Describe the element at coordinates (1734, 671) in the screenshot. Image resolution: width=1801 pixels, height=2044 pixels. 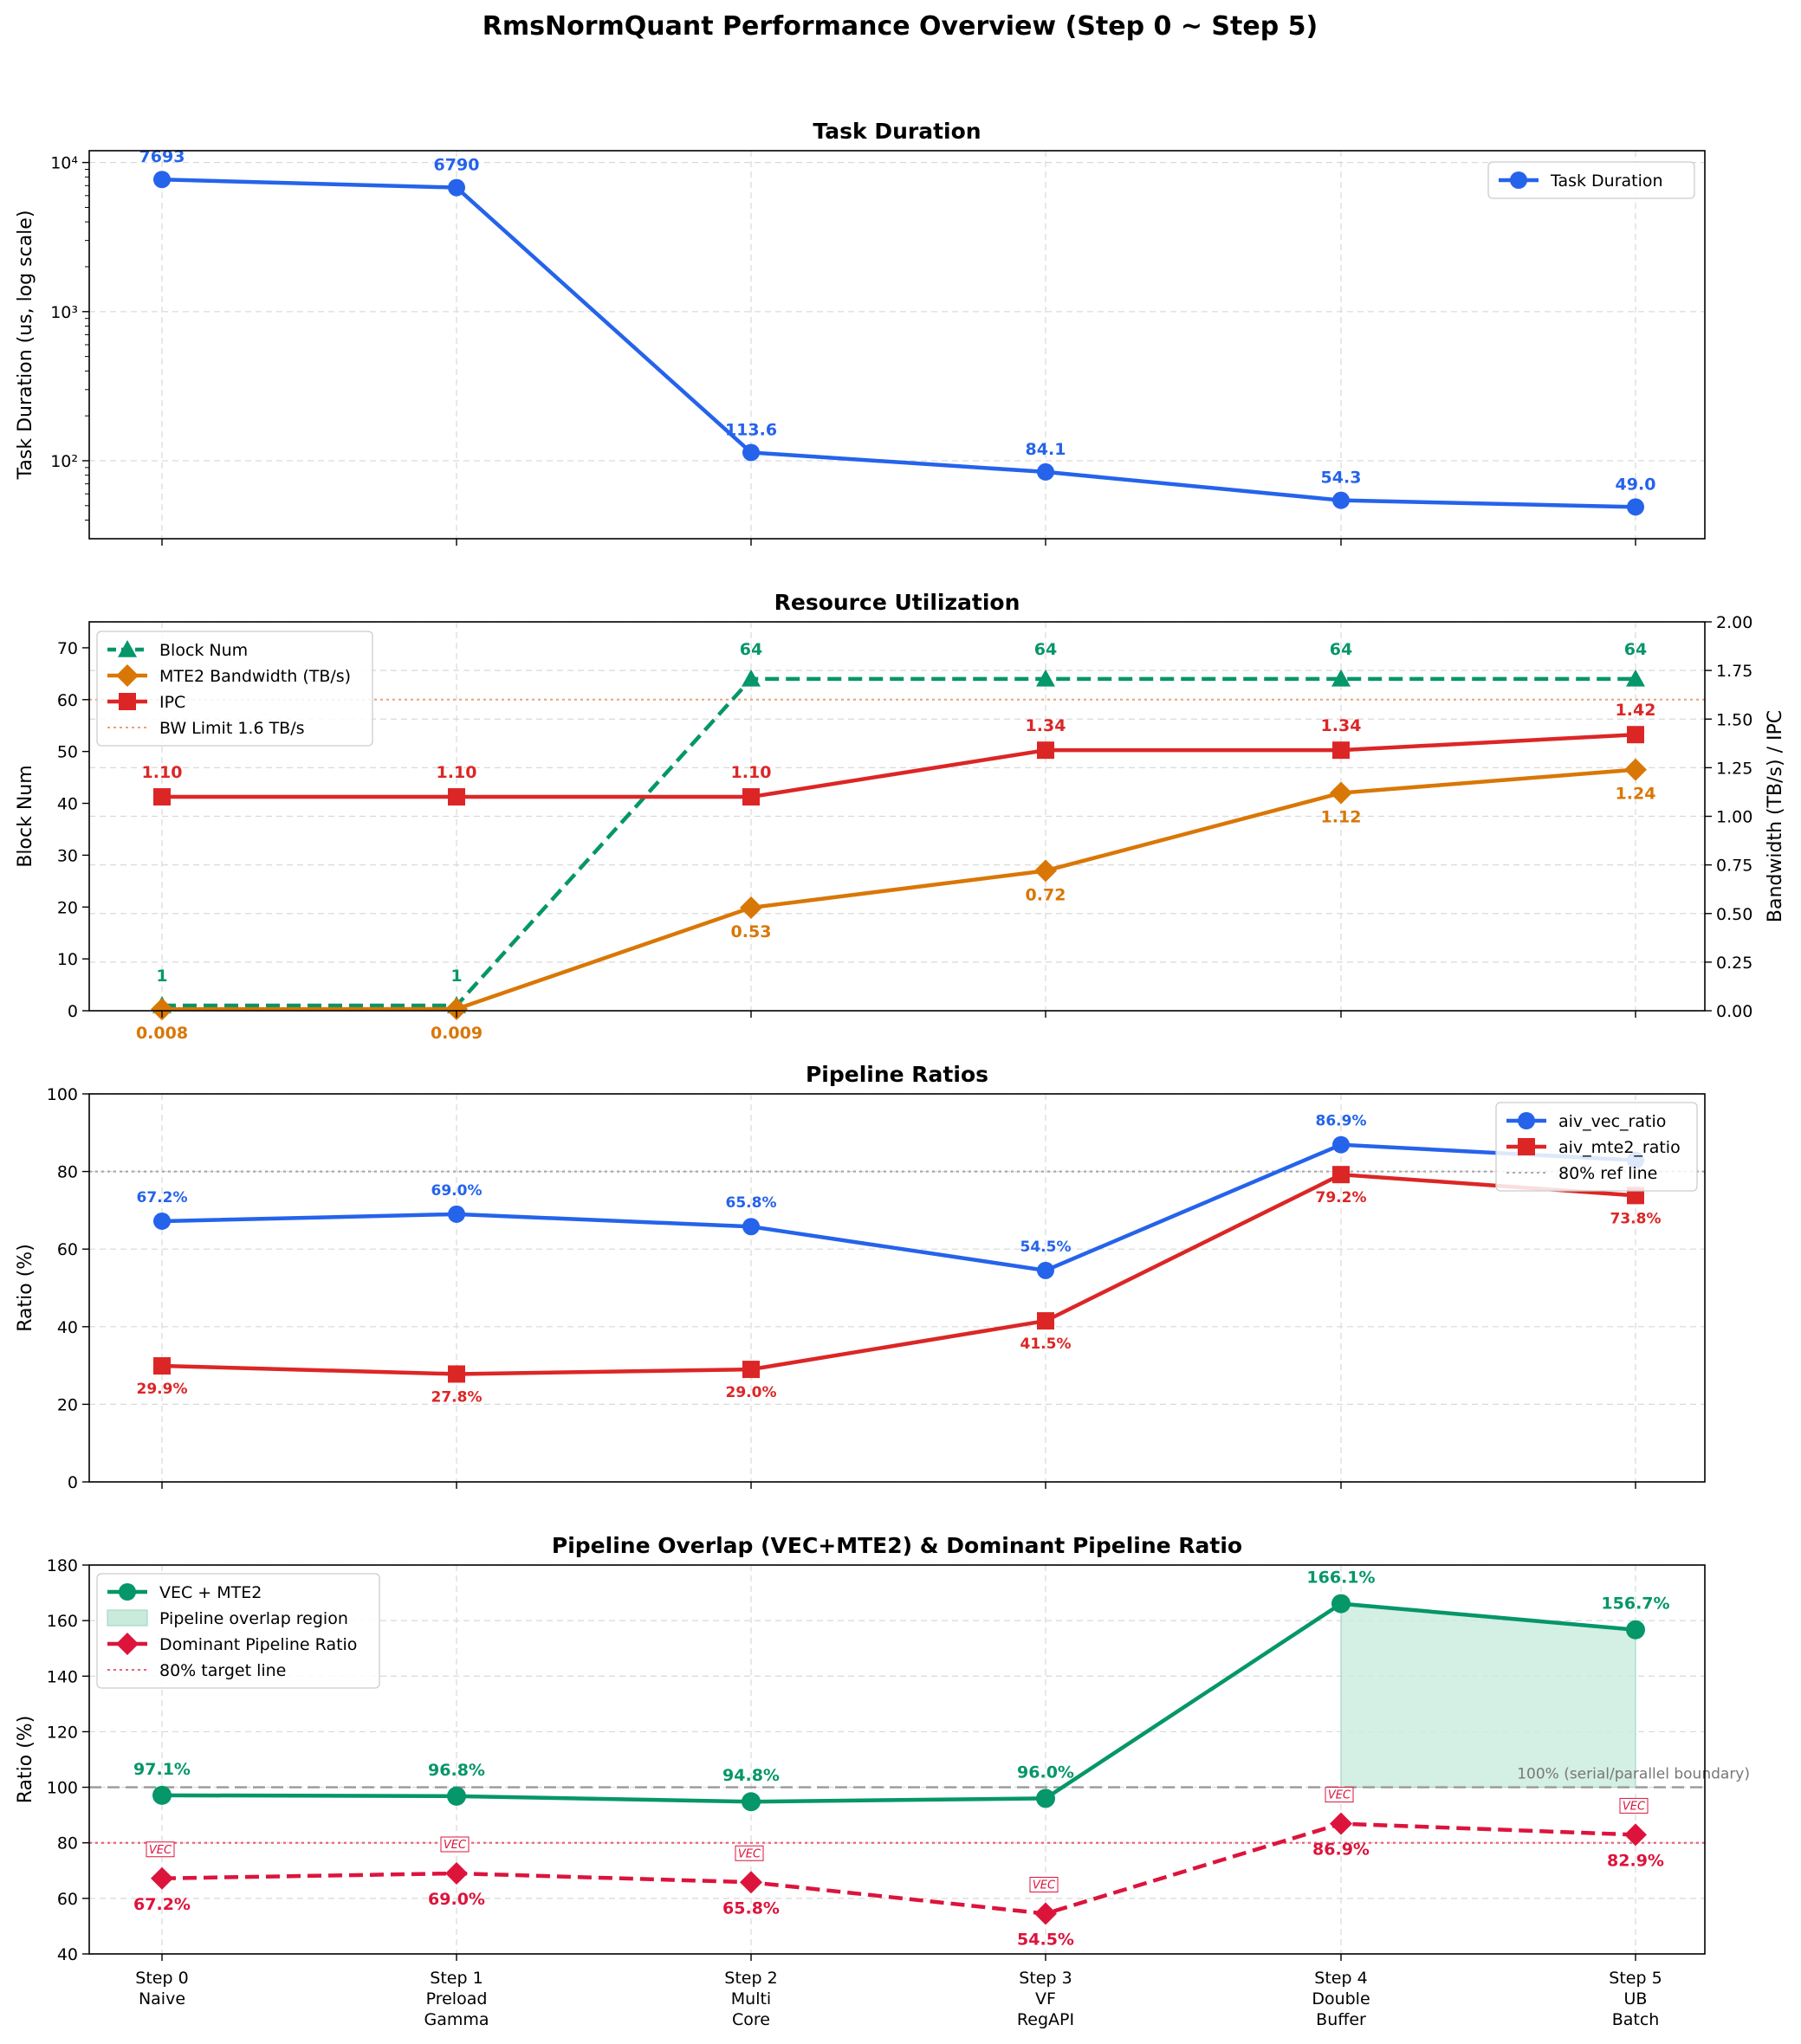
I see `y2-tick-label: 1.75` at that location.